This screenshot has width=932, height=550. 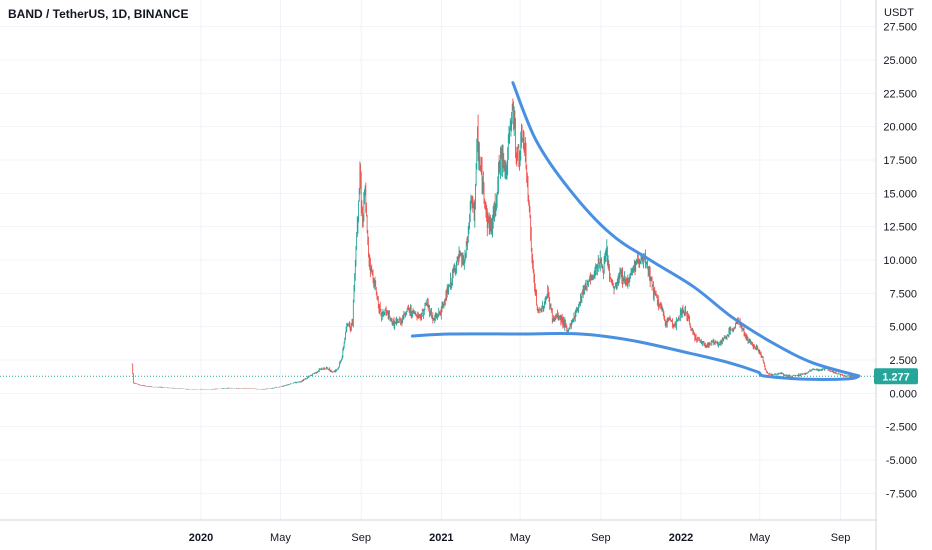 I want to click on time-tick-label: 2022, so click(x=681, y=538).